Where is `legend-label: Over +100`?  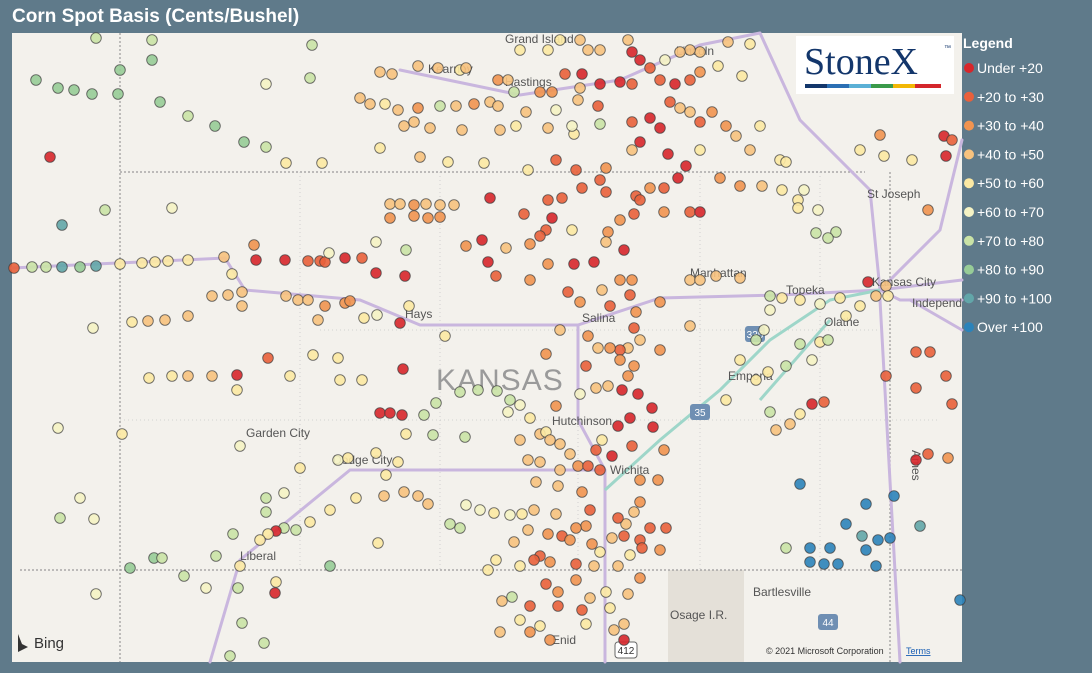
legend-label: Over +100 is located at coordinates (1010, 327).